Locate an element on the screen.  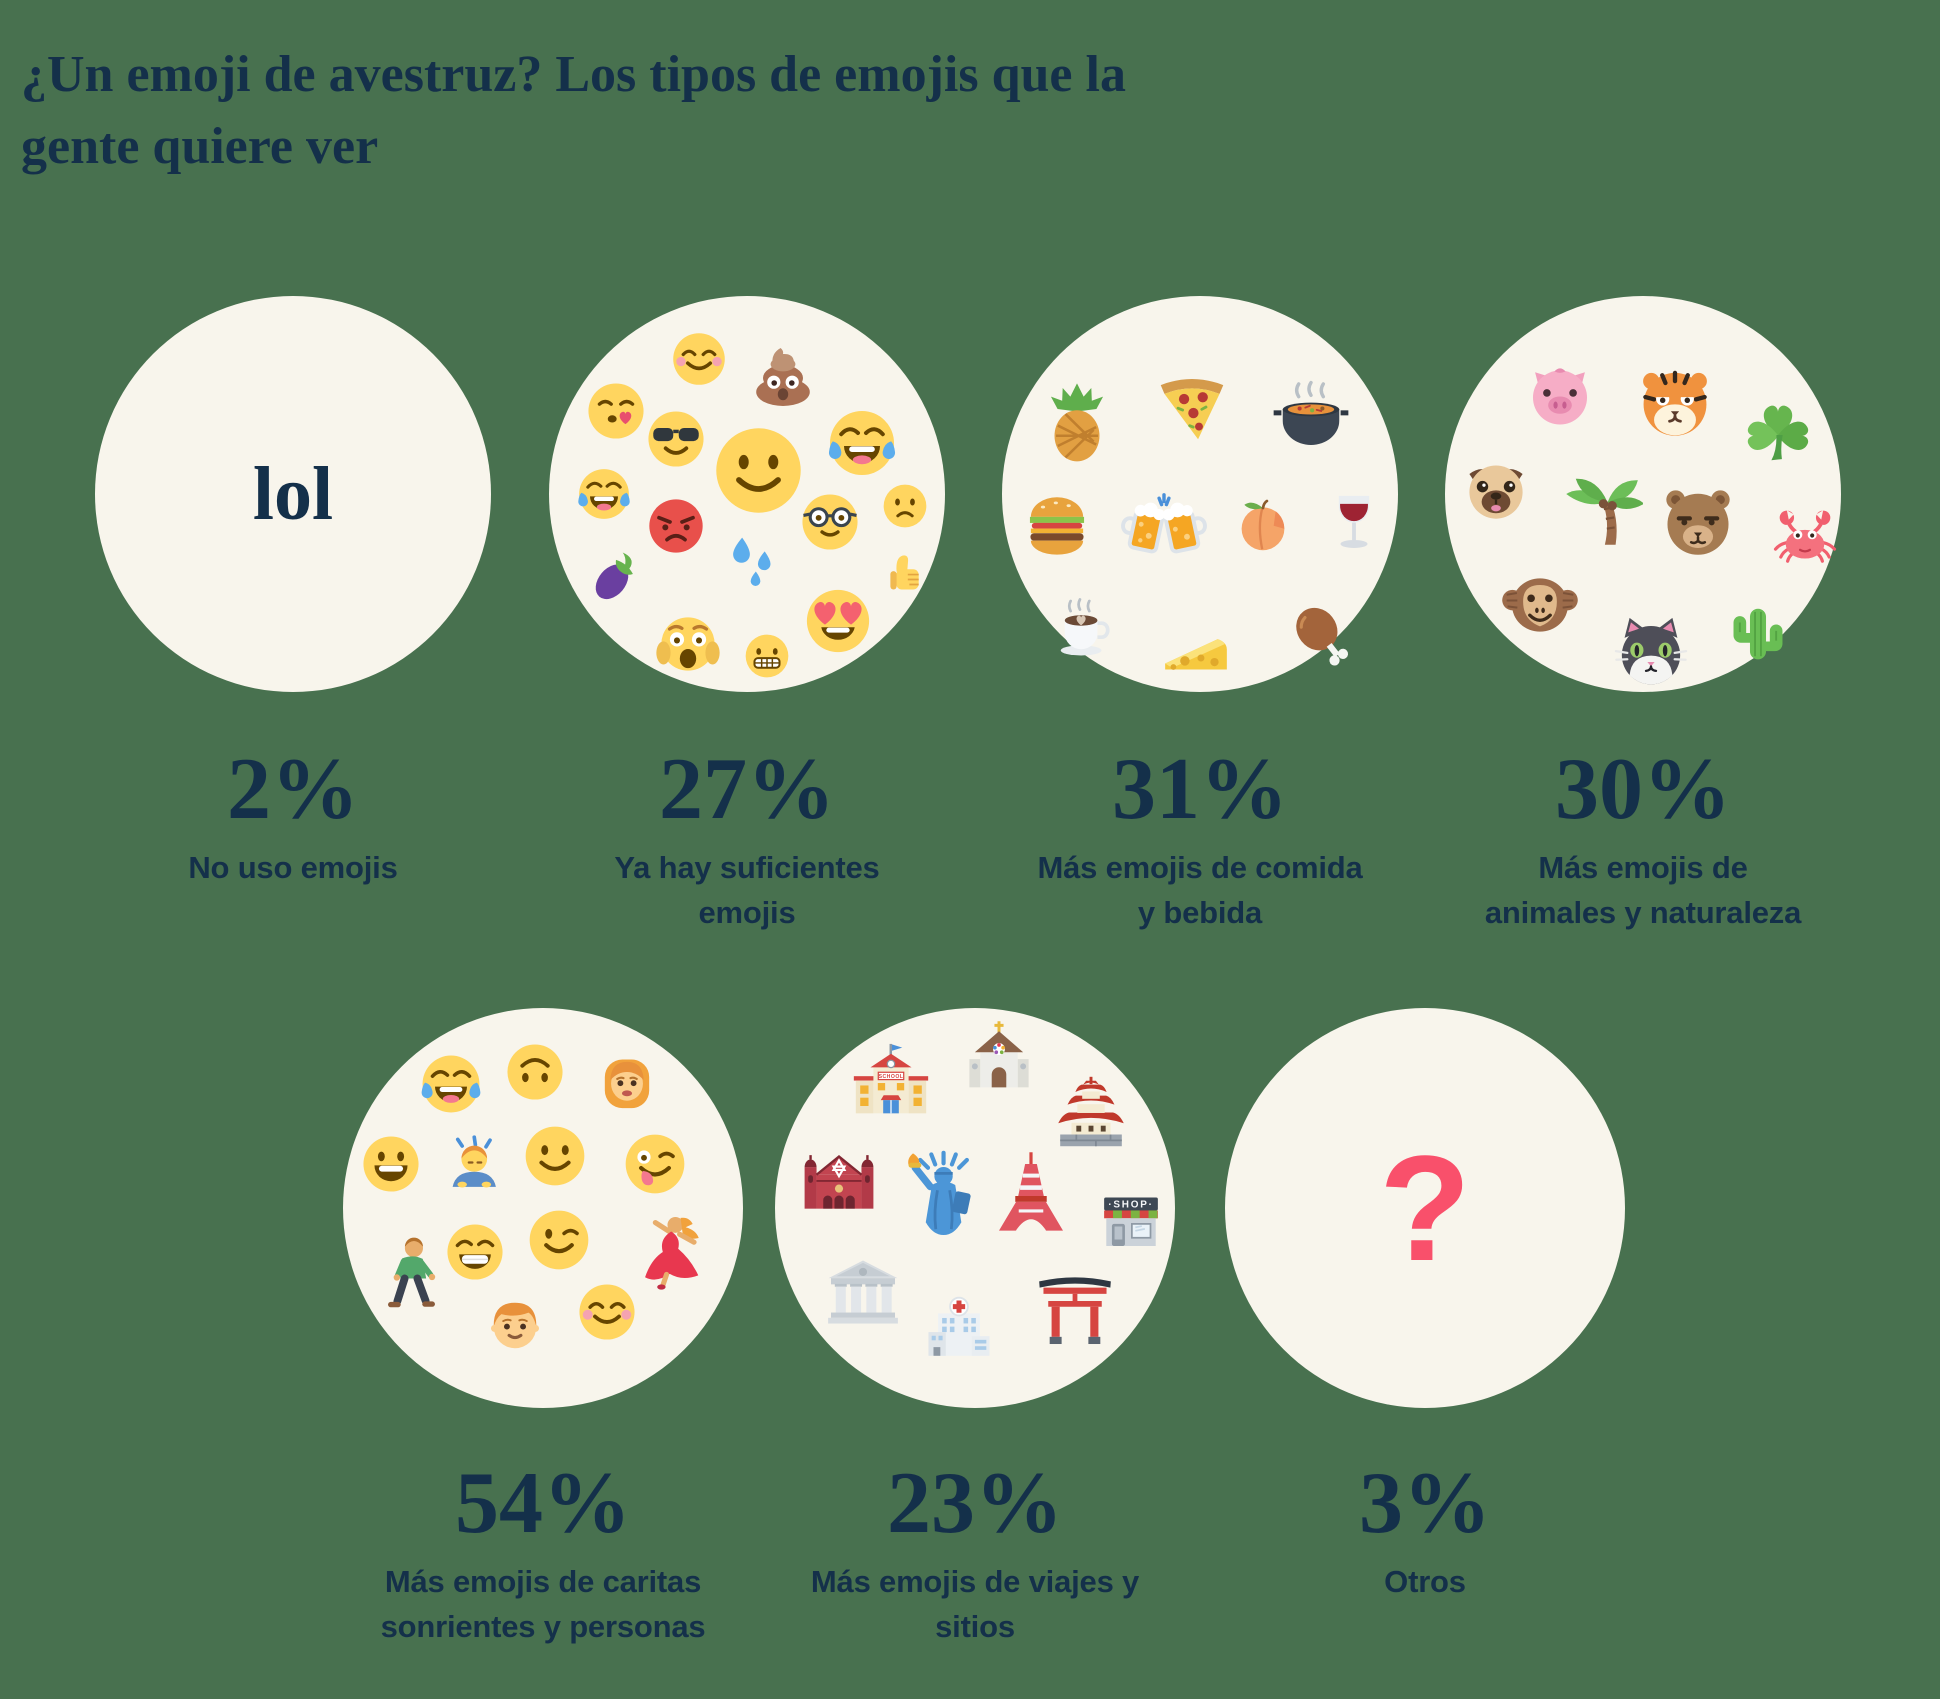
enough-emojis-circle is located at coordinates (747, 494).